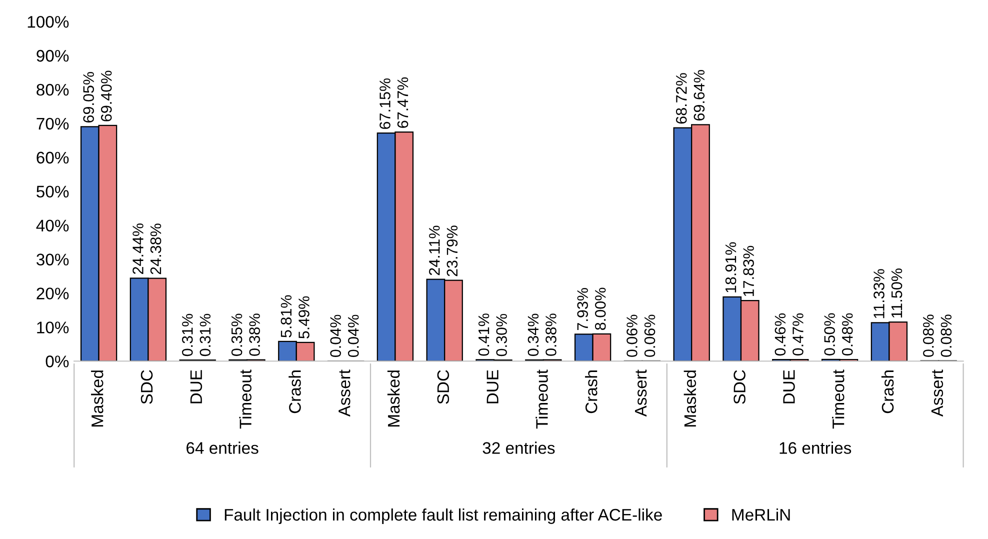 This screenshot has width=988, height=539. What do you see at coordinates (236, 335) in the screenshot?
I see `data-label: 0.35%` at bounding box center [236, 335].